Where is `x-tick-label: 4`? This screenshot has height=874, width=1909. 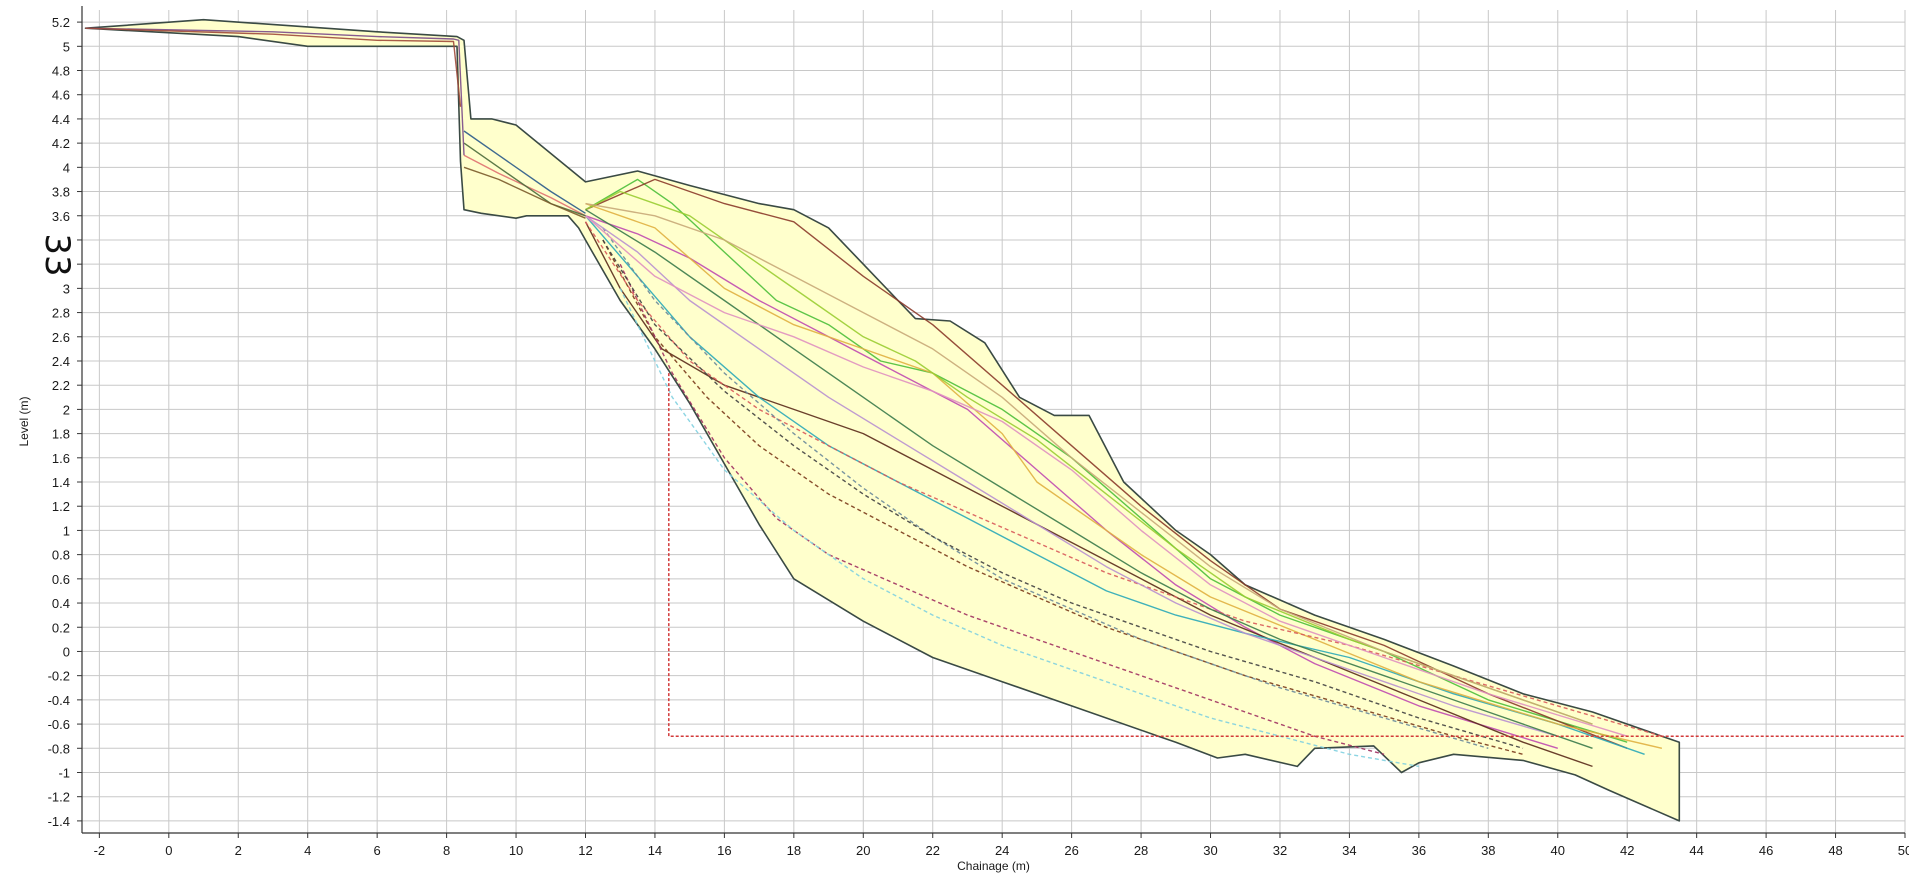
x-tick-label: 4 is located at coordinates (307, 850).